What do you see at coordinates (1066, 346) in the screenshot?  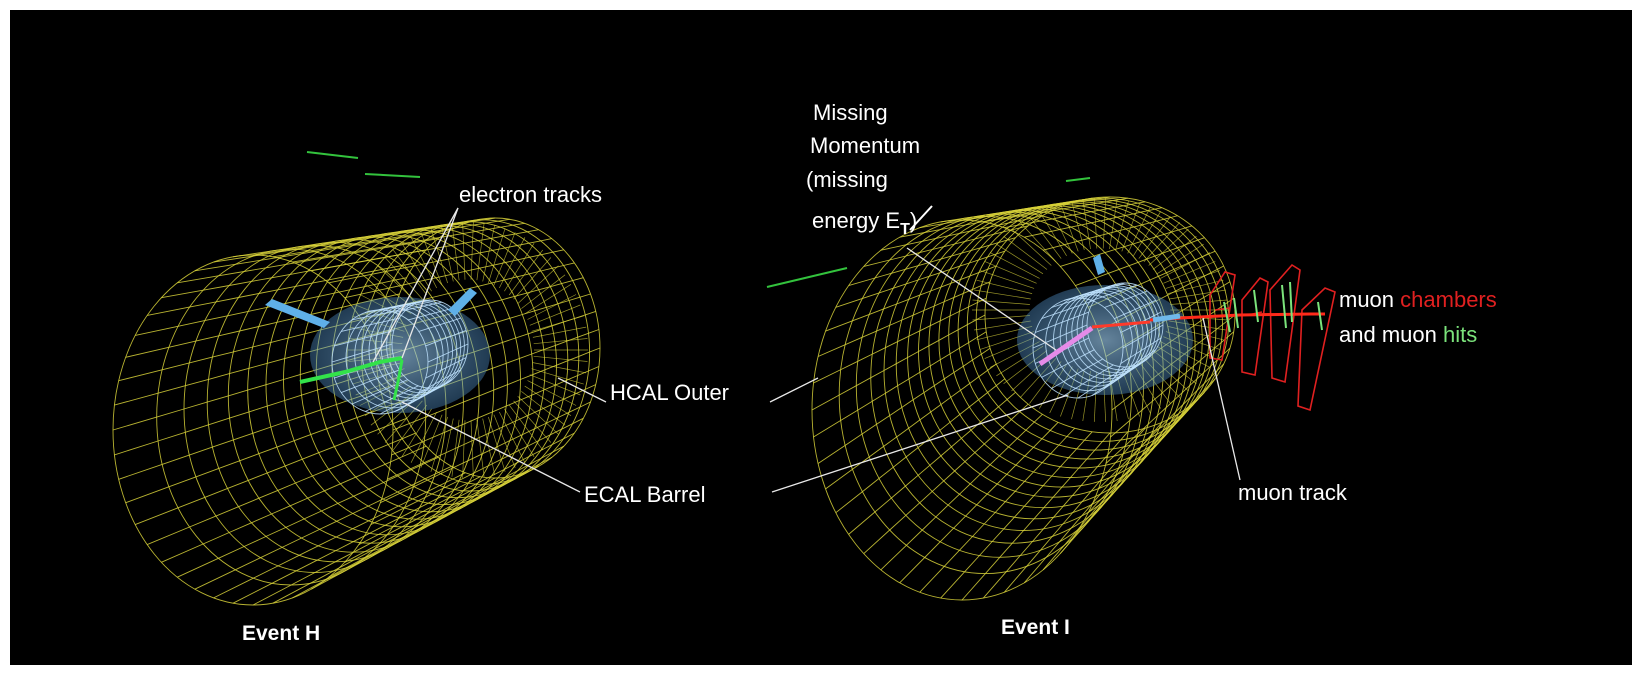 I see `missing-et-track` at bounding box center [1066, 346].